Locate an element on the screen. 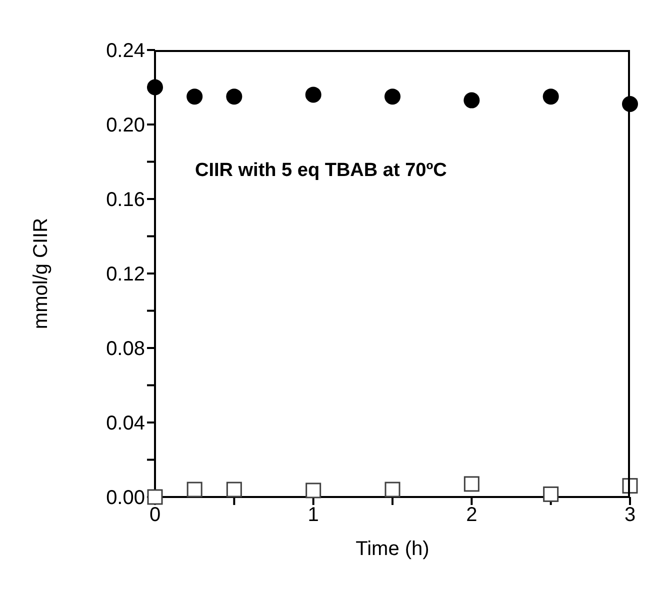 This screenshot has width=660, height=611. x-tick-label: 0 is located at coordinates (155, 515).